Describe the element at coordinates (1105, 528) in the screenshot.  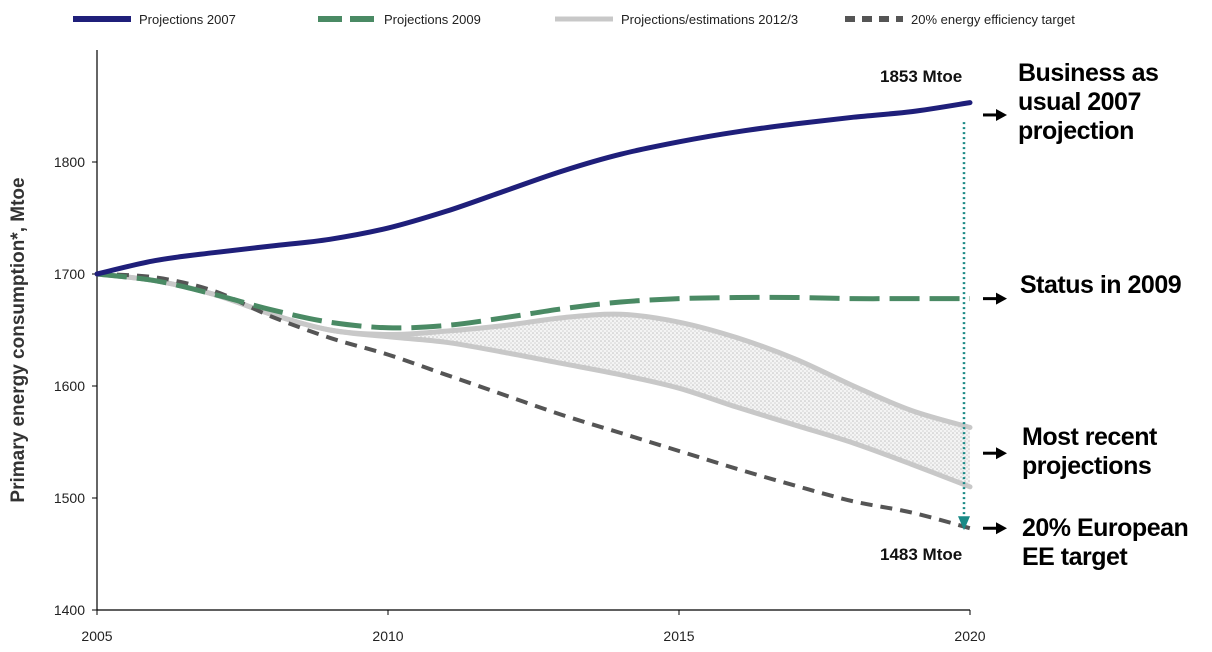
I see `callout-label: 20% European` at that location.